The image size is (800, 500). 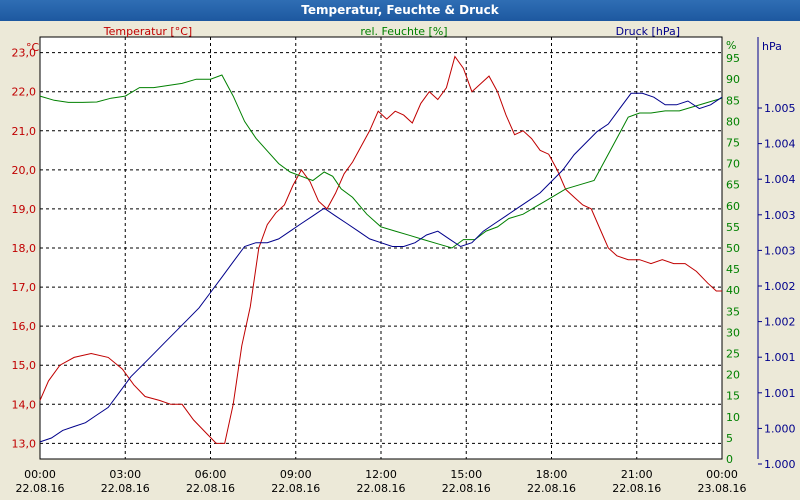 What do you see at coordinates (733, 269) in the screenshot?
I see `humidity-tick-label: 45` at bounding box center [733, 269].